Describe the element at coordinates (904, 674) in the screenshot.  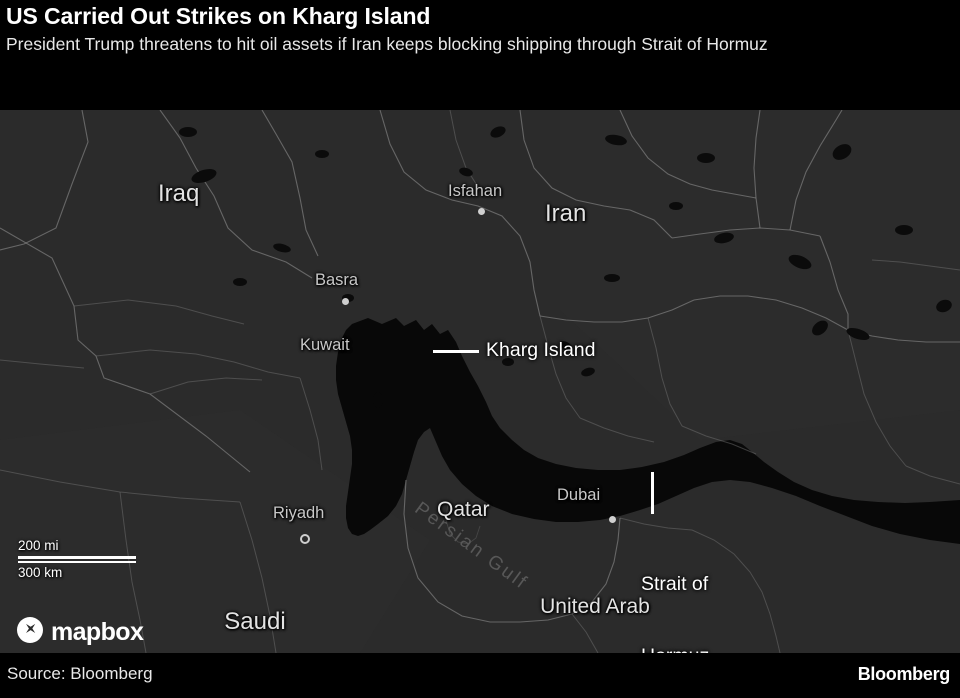
I see `bloomberg-brand: Bloomberg` at that location.